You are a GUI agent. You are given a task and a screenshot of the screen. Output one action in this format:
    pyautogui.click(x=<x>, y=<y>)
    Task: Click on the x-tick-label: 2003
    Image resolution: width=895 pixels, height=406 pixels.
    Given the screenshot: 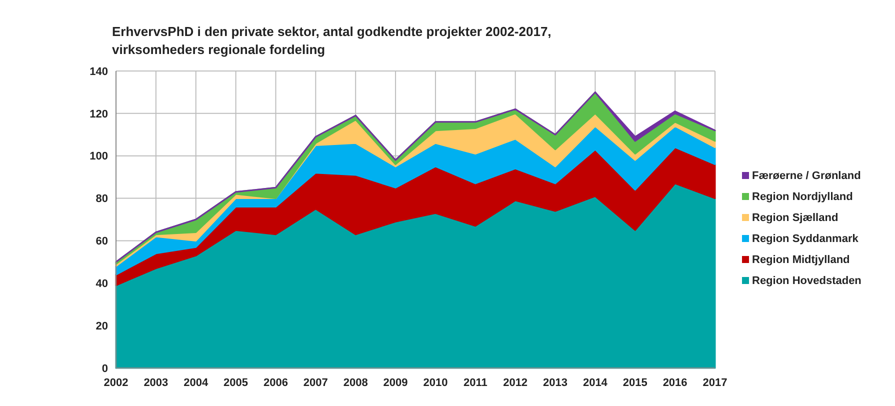 What is the action you would take?
    pyautogui.click(x=156, y=383)
    